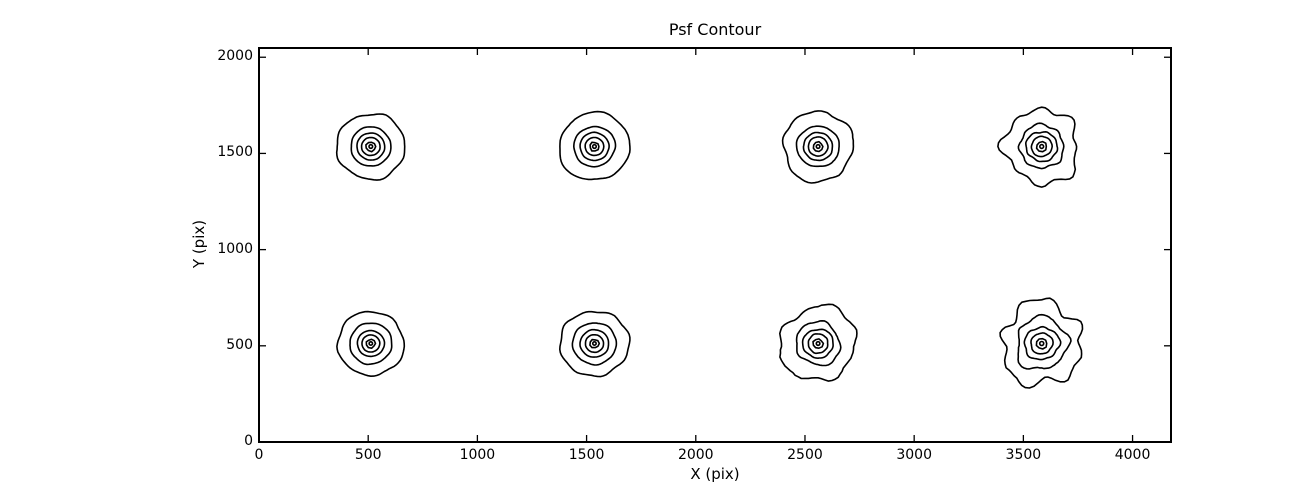 This screenshot has height=490, width=1300. Describe the element at coordinates (248, 441) in the screenshot. I see `y-tick-label: 0` at that location.